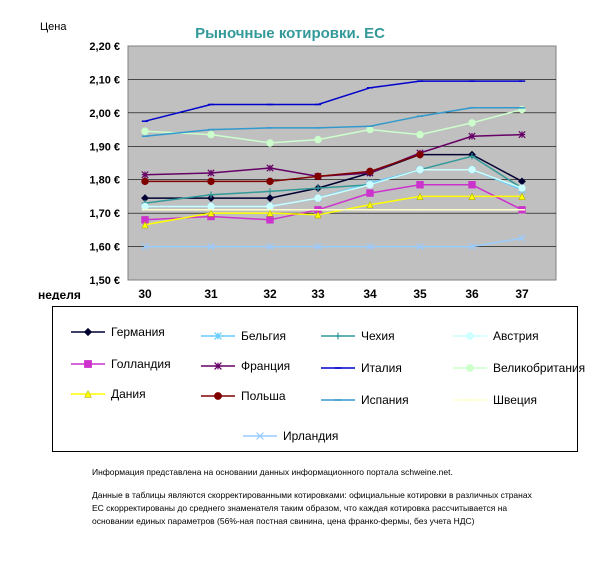  I want to click on legend-item: Польша, so click(243, 396).